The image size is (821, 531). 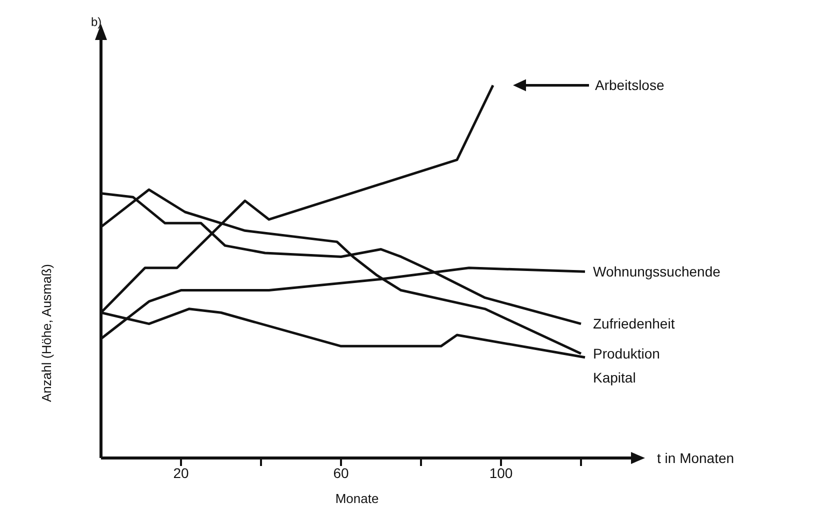 What do you see at coordinates (181, 472) in the screenshot?
I see `x-tick-label: 20` at bounding box center [181, 472].